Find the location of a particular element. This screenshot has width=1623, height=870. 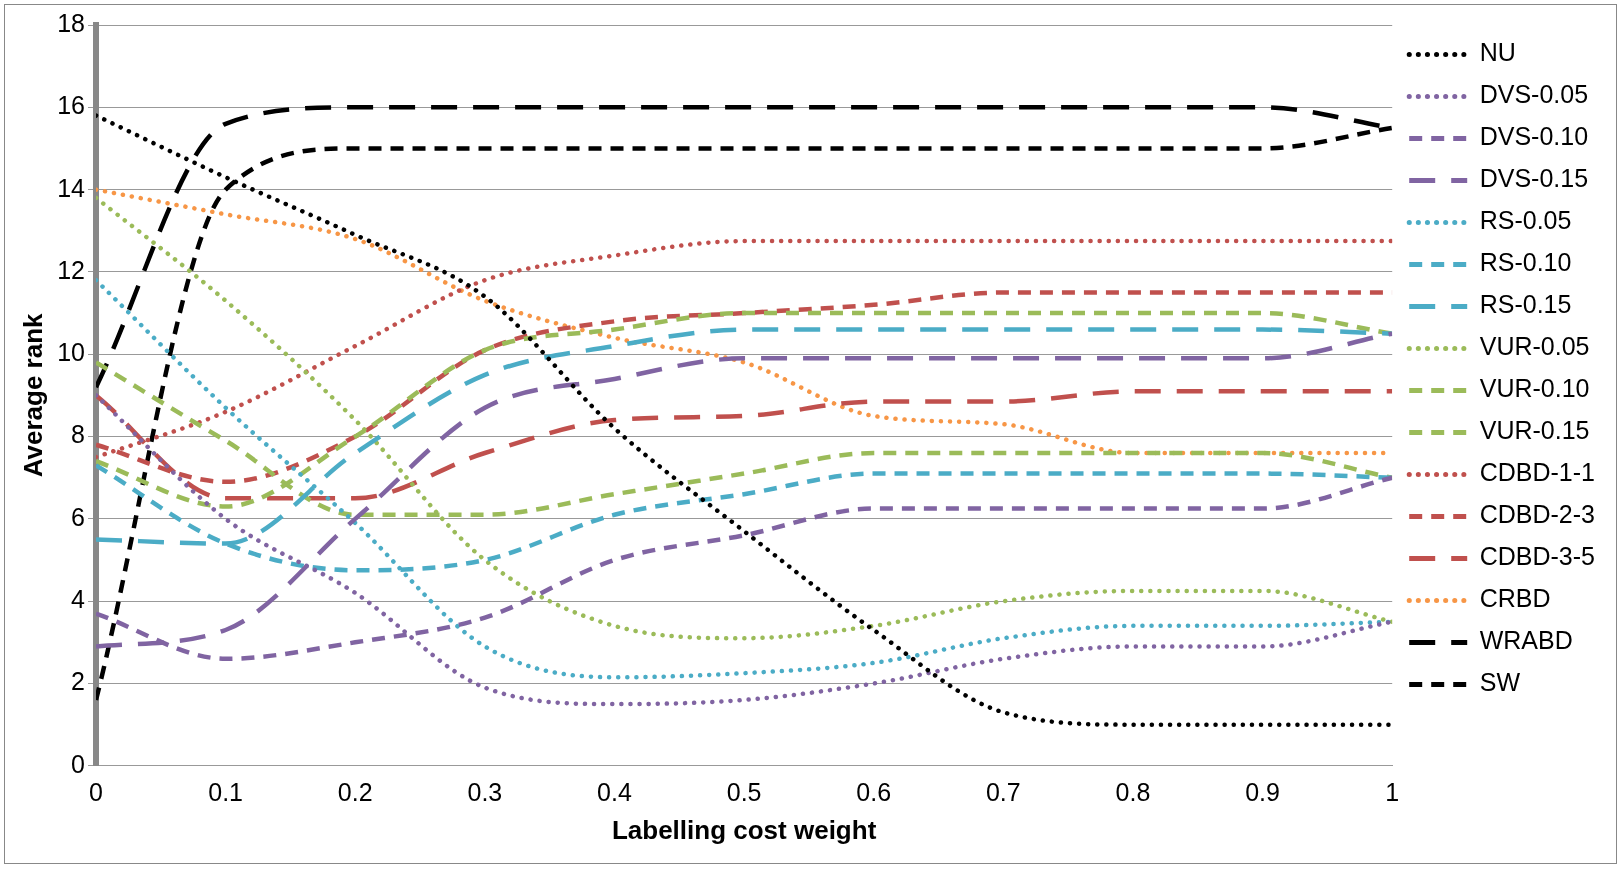

x-tick-label: 1 is located at coordinates (1392, 791).